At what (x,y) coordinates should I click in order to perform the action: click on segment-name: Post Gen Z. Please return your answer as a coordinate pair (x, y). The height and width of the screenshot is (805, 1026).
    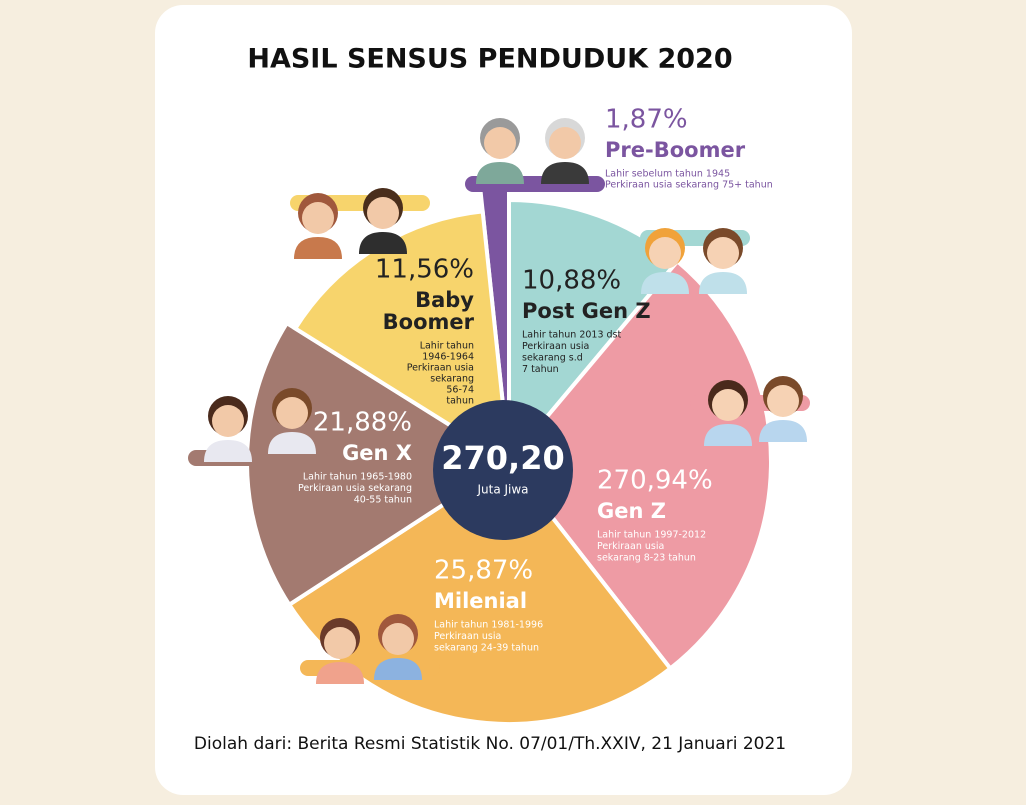
    Looking at the image, I should click on (586, 311).